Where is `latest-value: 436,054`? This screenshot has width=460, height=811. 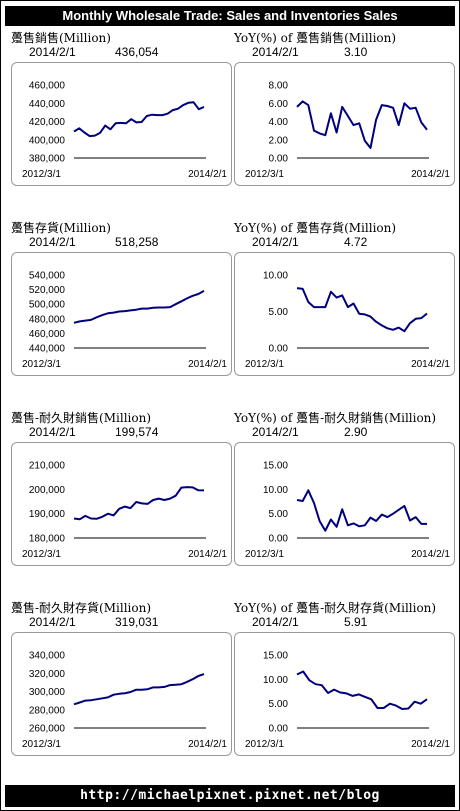
latest-value: 436,054 is located at coordinates (137, 52).